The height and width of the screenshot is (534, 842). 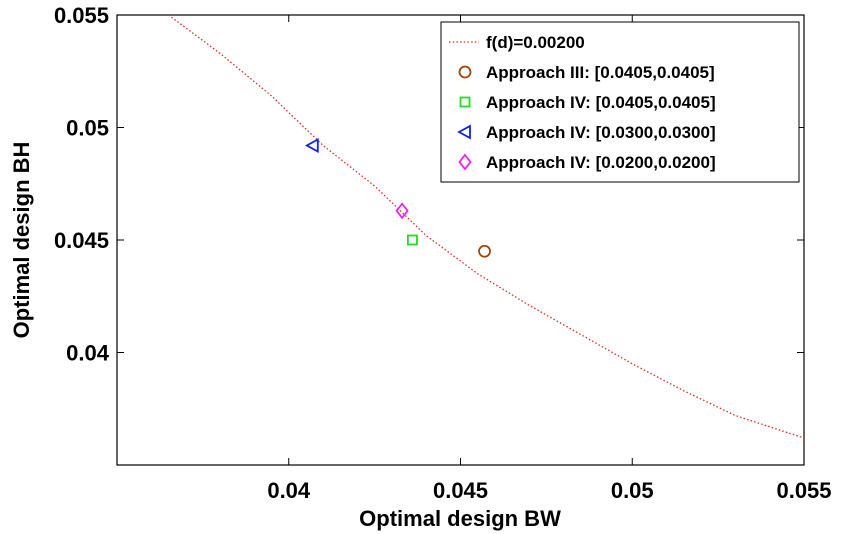 What do you see at coordinates (88, 353) in the screenshot?
I see `y-tick-label: 0.04` at bounding box center [88, 353].